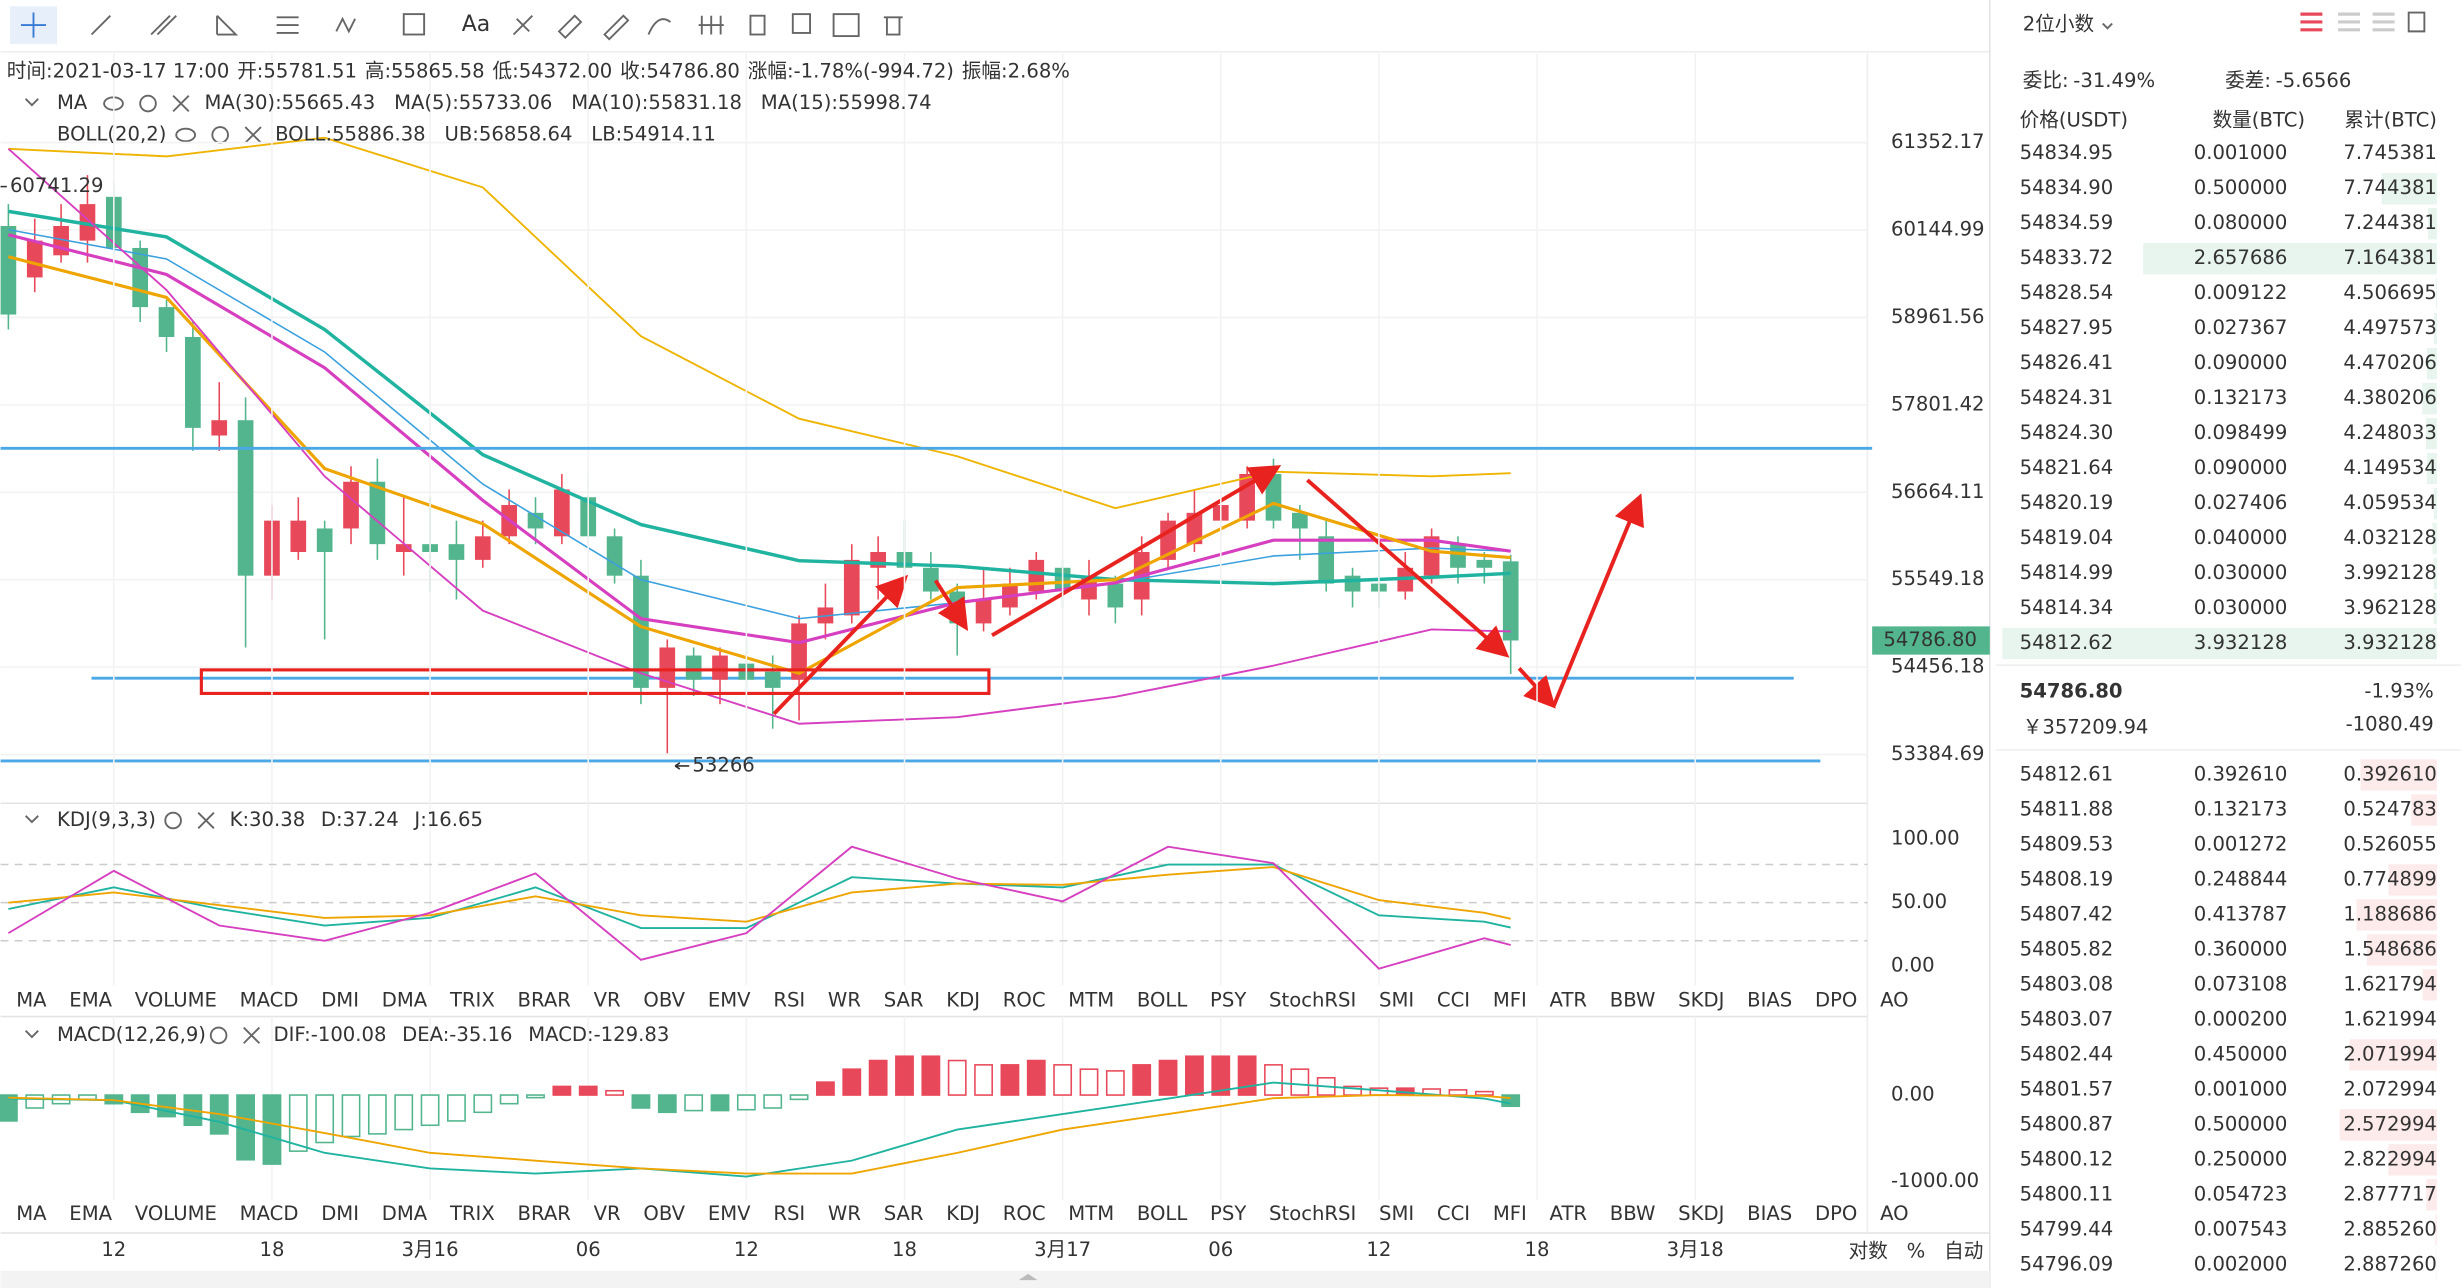 The image size is (2461, 1288). What do you see at coordinates (2390, 642) in the screenshot?
I see `order-total: 3.932128` at bounding box center [2390, 642].